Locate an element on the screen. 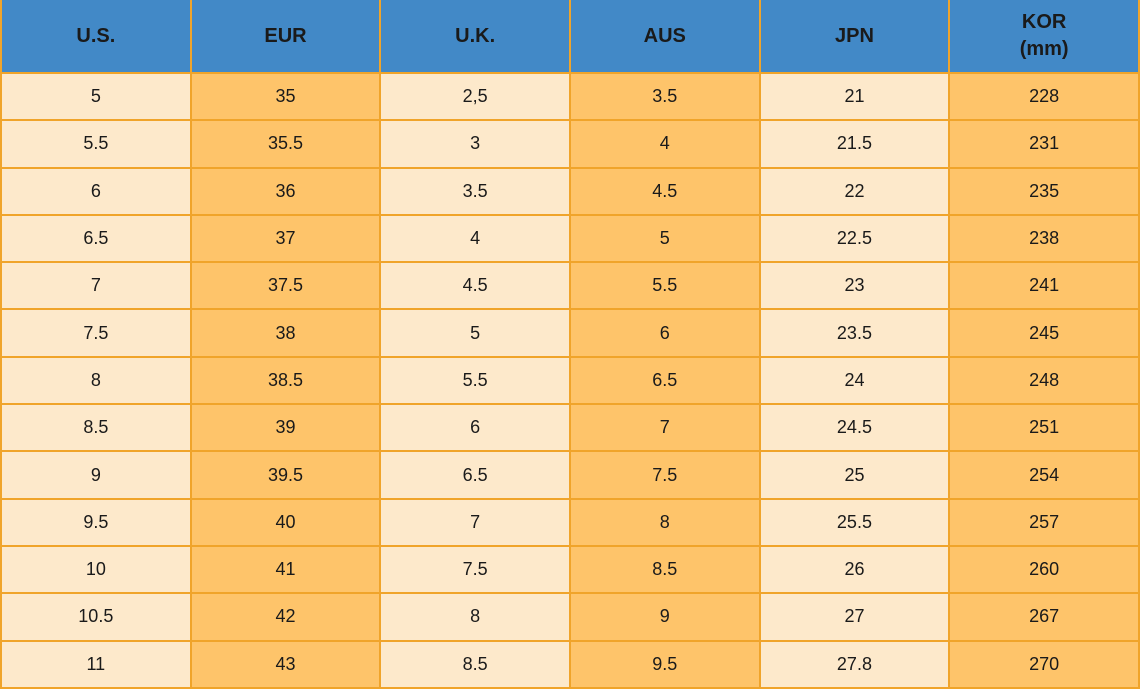 The height and width of the screenshot is (689, 1140). cell: 36 is located at coordinates (285, 191).